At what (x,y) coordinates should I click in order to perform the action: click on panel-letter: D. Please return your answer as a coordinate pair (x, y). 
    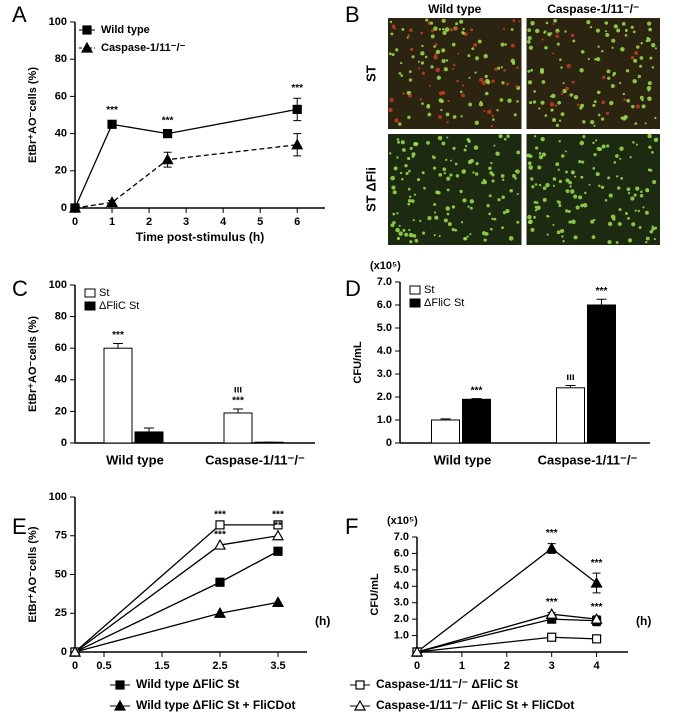
    Looking at the image, I should click on (353, 288).